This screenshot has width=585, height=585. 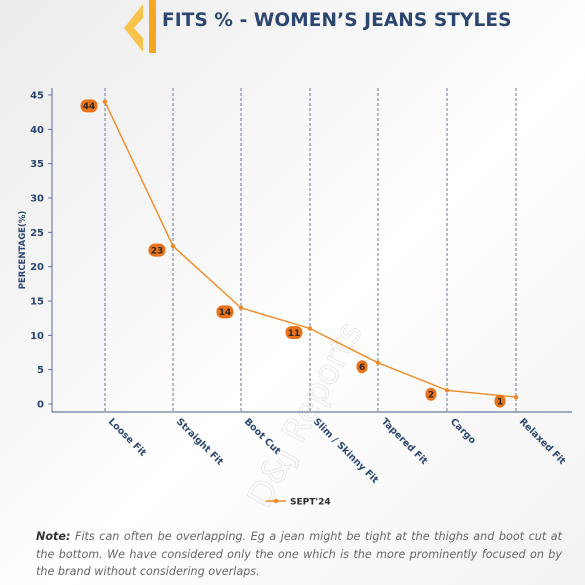 I want to click on legend-marker, so click(x=276, y=501).